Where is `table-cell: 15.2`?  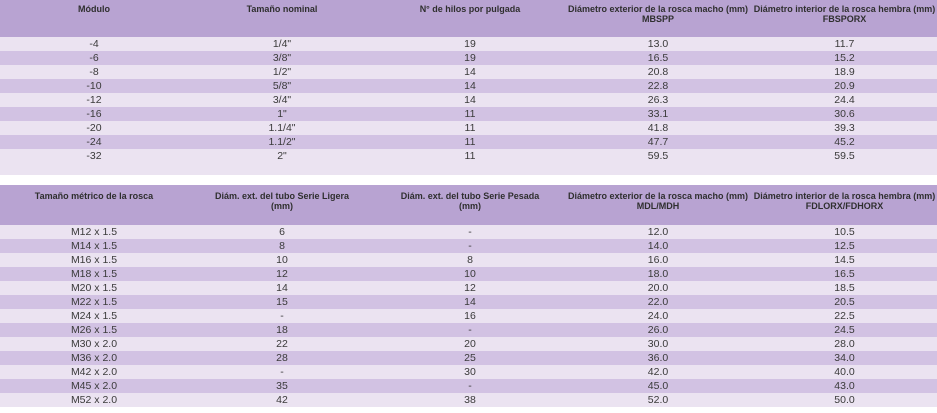
table-cell: 15.2 is located at coordinates (844, 58).